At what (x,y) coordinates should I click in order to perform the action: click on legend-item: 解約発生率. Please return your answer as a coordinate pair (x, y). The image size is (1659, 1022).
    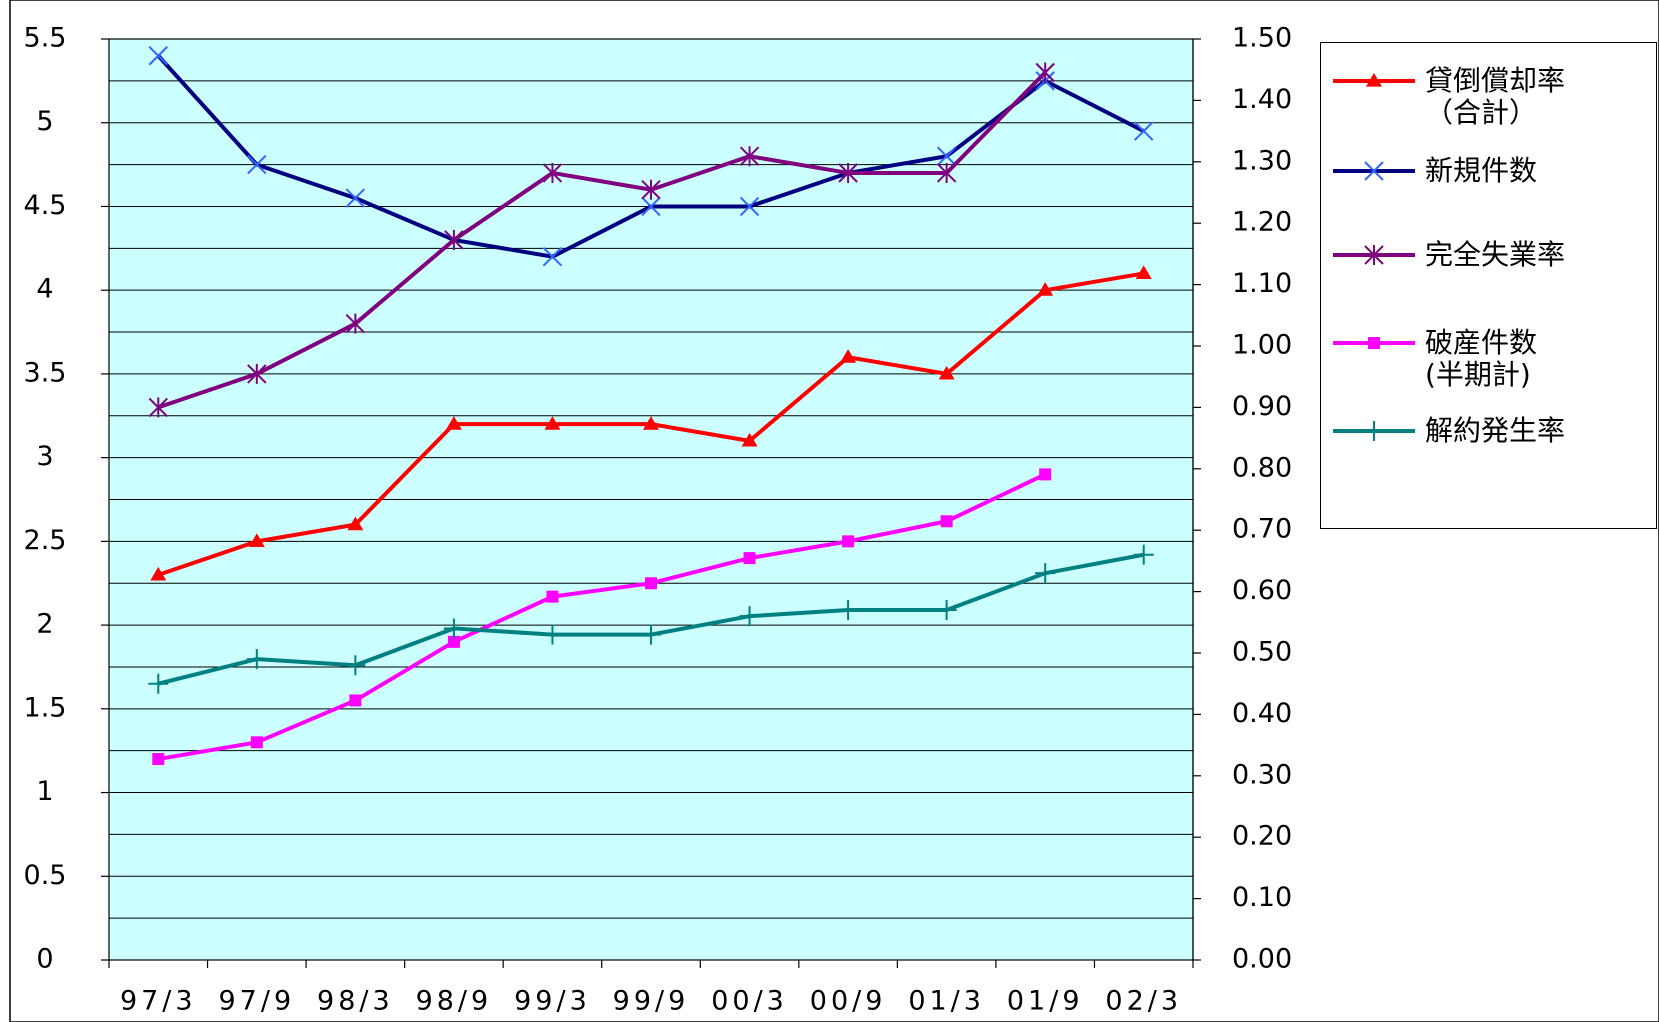
    Looking at the image, I should click on (1447, 431).